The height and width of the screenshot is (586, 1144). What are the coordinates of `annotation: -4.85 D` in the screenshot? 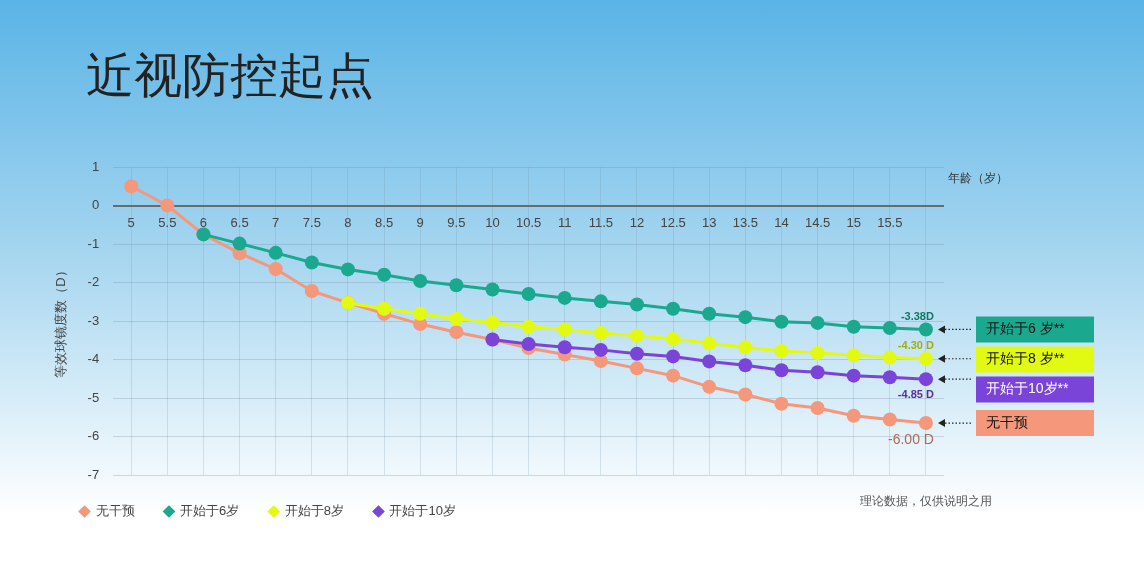 It's located at (915, 393).